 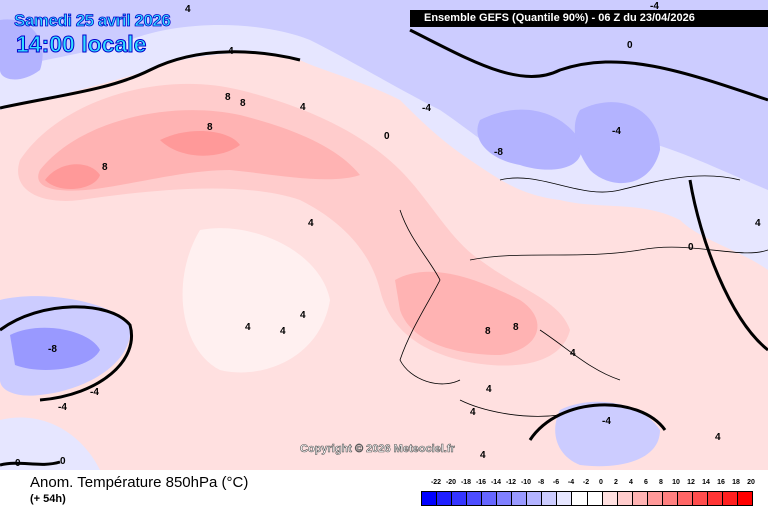 What do you see at coordinates (556, 482) in the screenshot?
I see `scale-label: -6` at bounding box center [556, 482].